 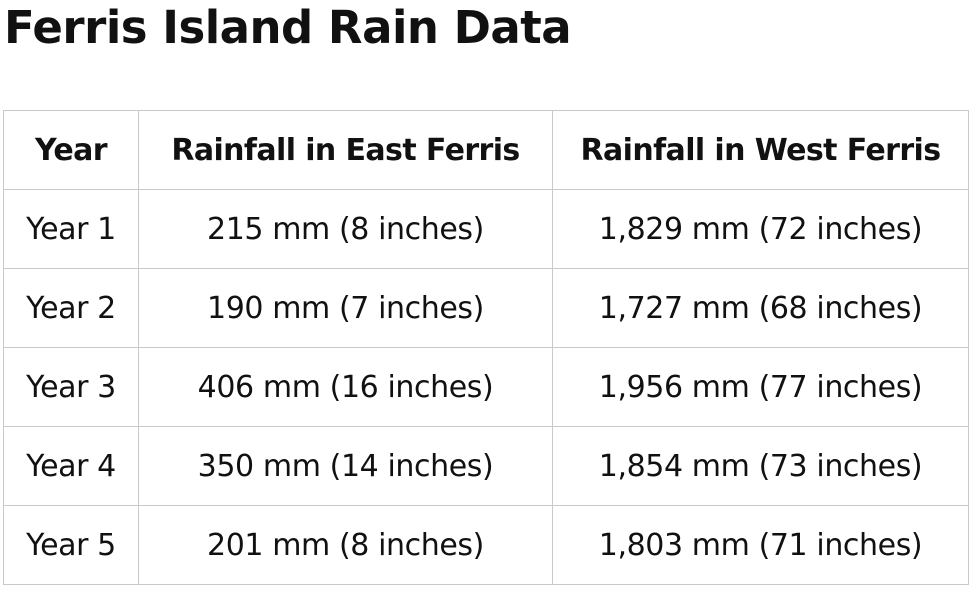 What do you see at coordinates (760, 229) in the screenshot?
I see `west-rainfall-cell: 1,829 mm (72 inches)` at bounding box center [760, 229].